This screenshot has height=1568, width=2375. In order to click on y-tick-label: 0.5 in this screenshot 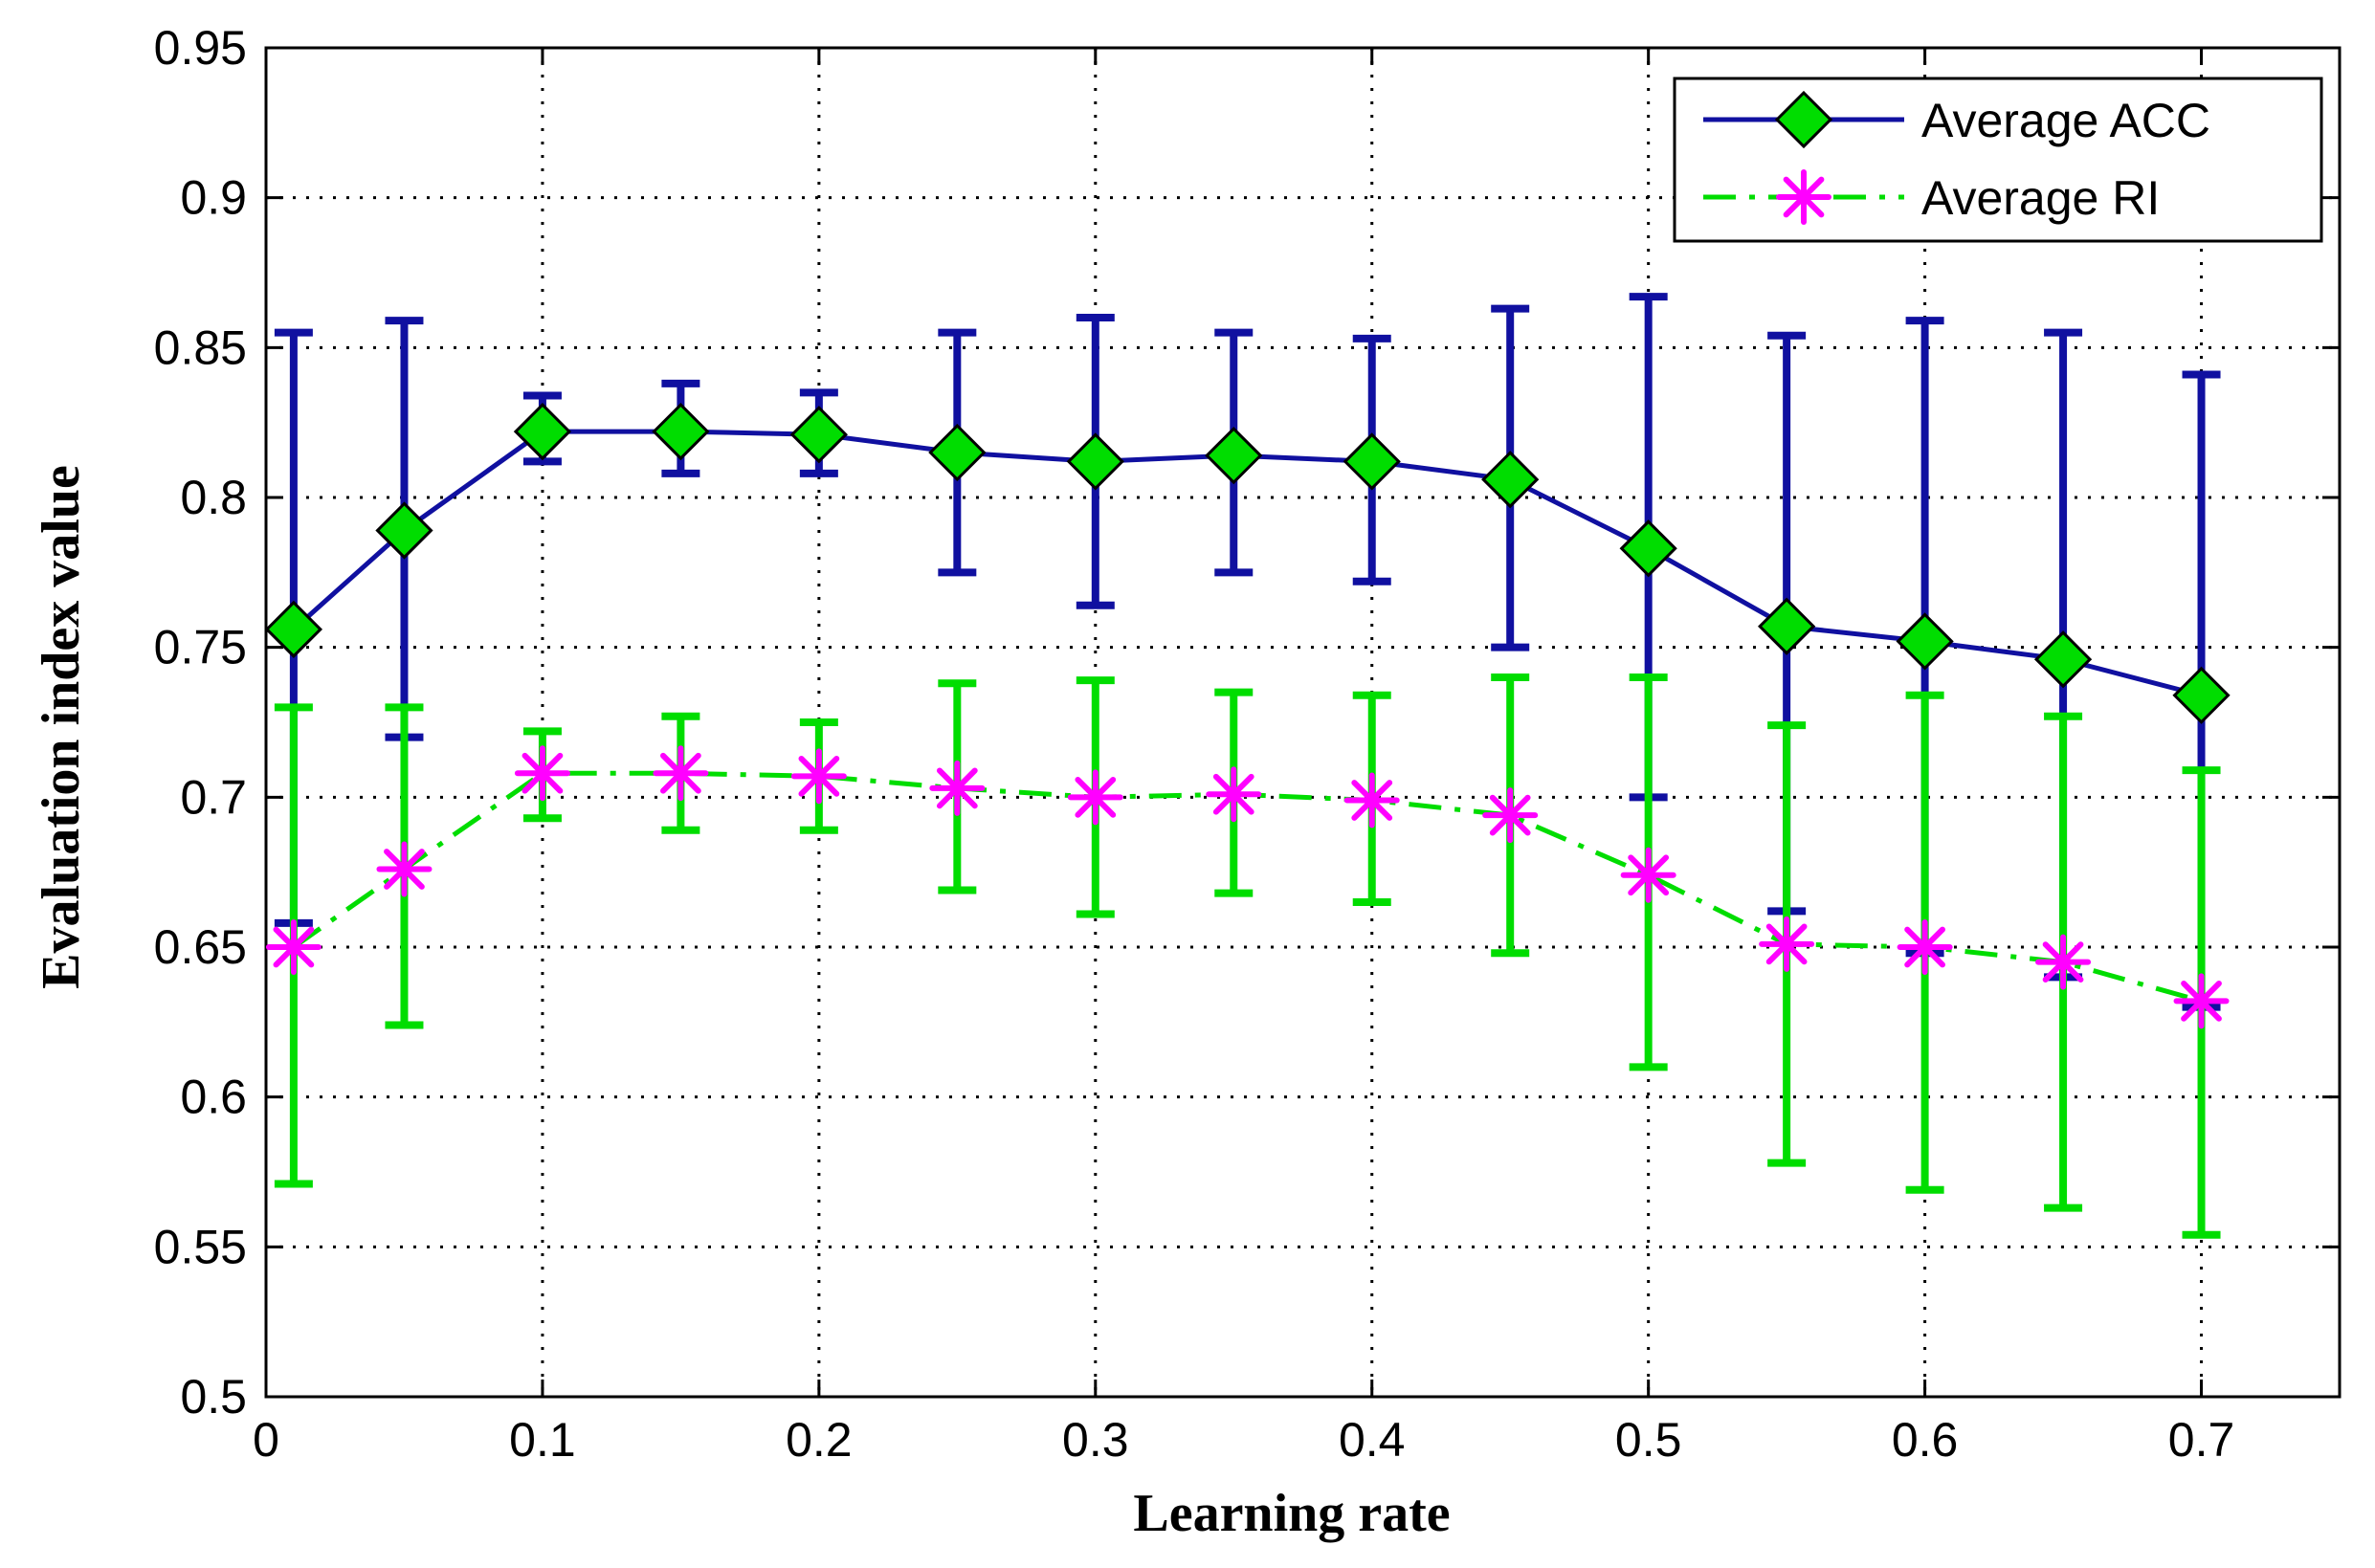, I will do `click(214, 1397)`.